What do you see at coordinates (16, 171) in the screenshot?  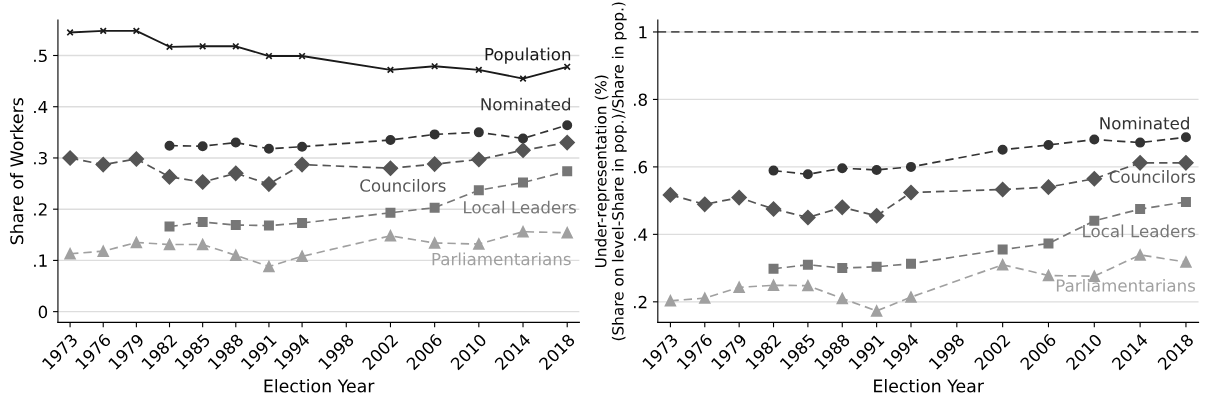 I see `y-axis-title: Share of Workers` at bounding box center [16, 171].